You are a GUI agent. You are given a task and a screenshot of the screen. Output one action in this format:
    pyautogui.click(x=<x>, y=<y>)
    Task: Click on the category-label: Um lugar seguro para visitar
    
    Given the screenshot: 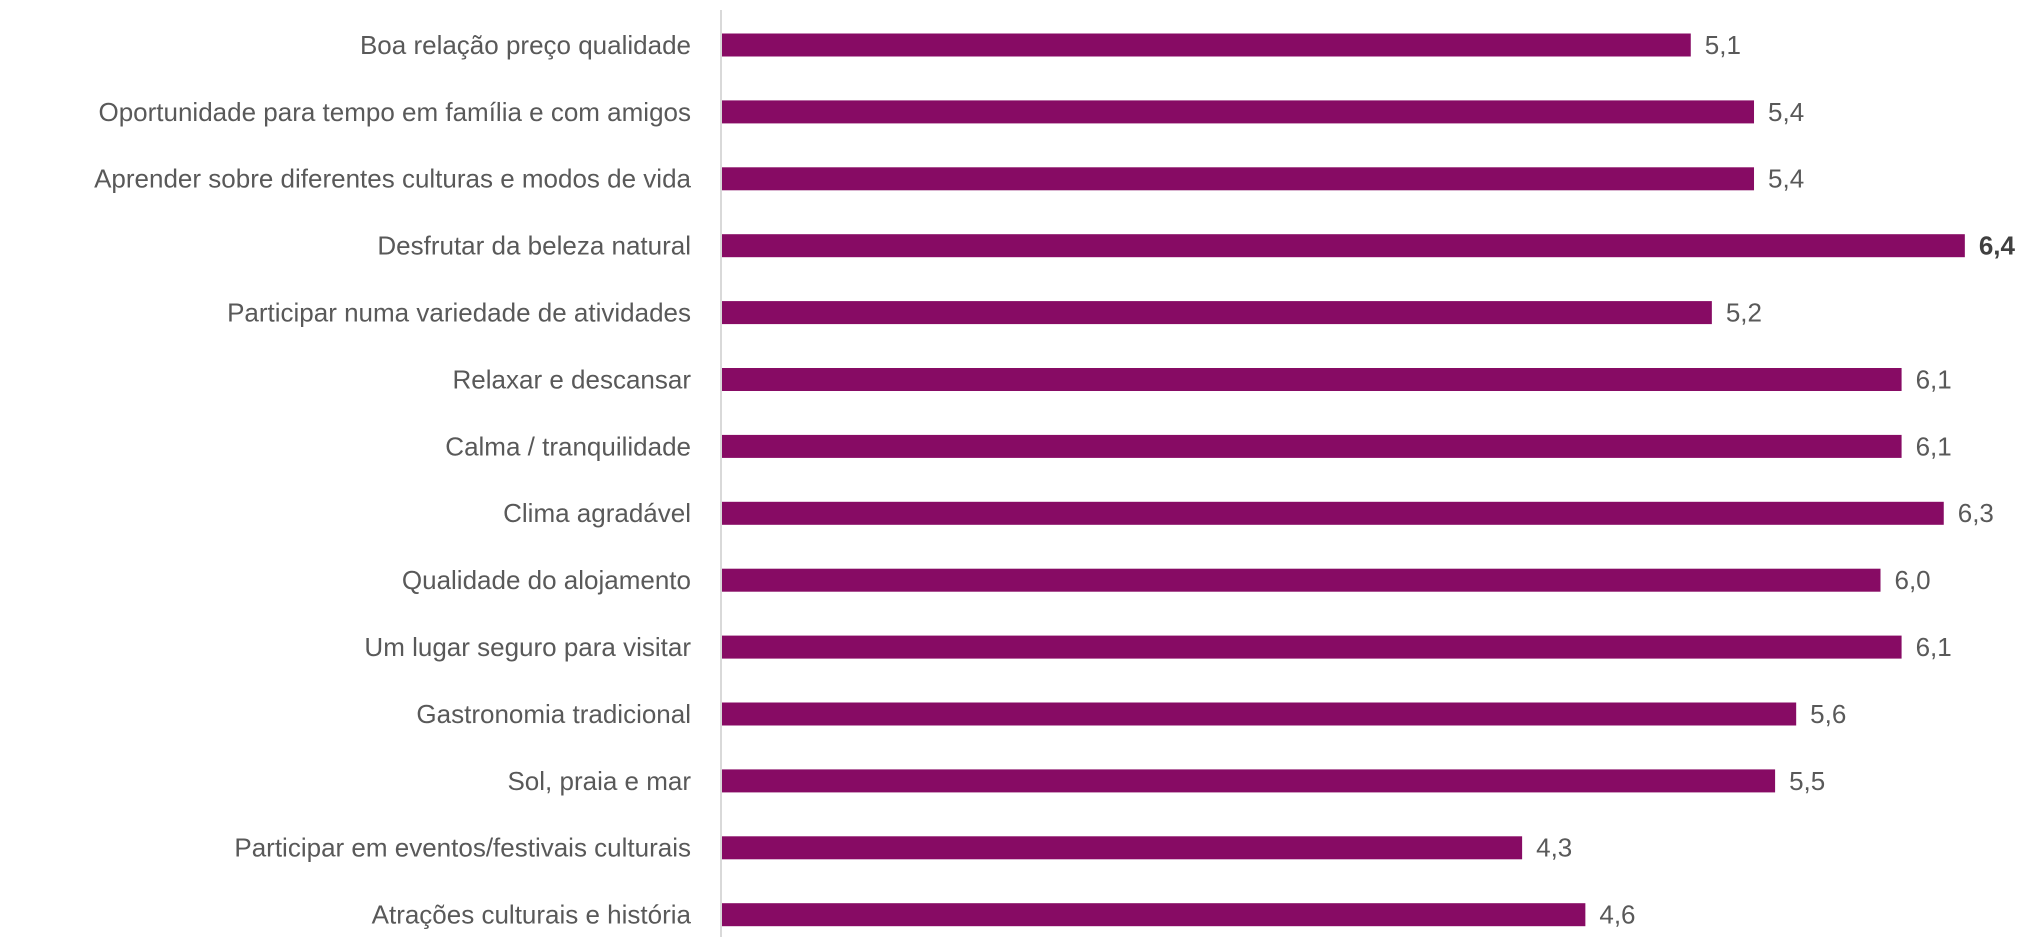 What is the action you would take?
    pyautogui.click(x=527, y=647)
    